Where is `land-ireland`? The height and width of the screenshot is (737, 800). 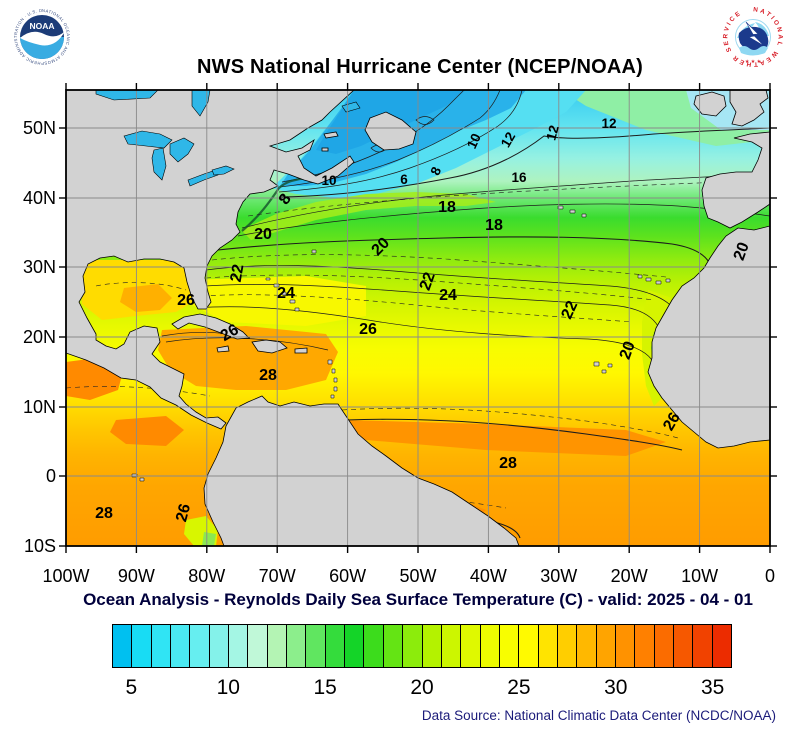
land-ireland is located at coordinates (710, 104).